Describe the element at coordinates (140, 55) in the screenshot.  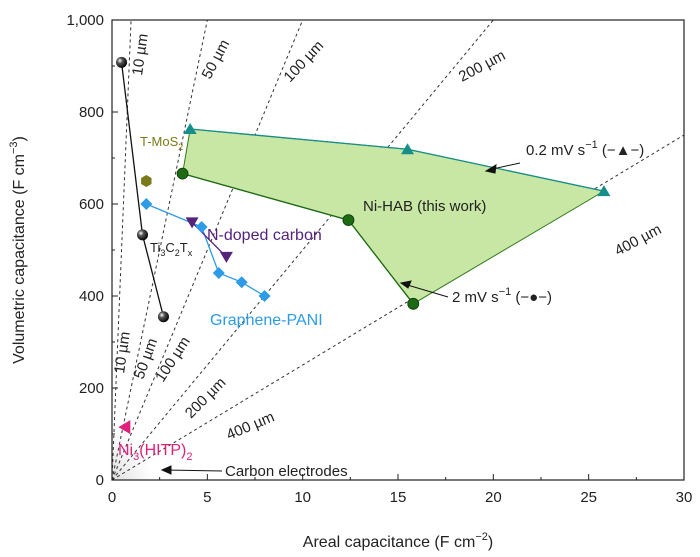
I see `label-top-10um: 10 µm` at that location.